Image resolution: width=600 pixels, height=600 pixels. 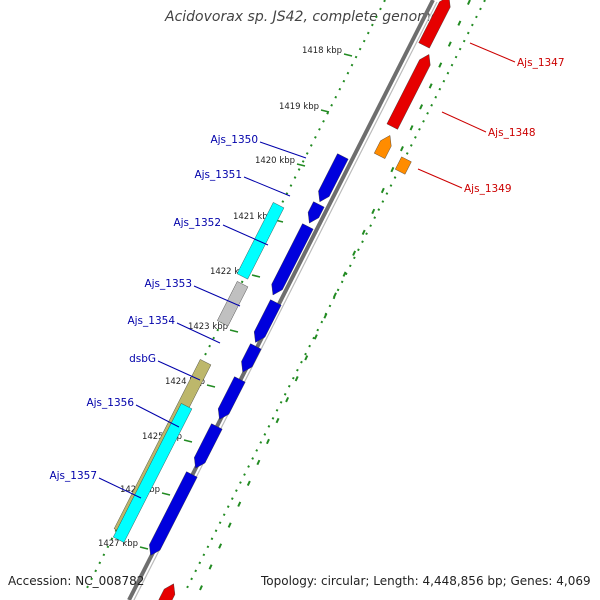 What do you see at coordinates (110, 403) in the screenshot?
I see `gene-label-Ajs_1356: Ajs_1356` at bounding box center [110, 403].